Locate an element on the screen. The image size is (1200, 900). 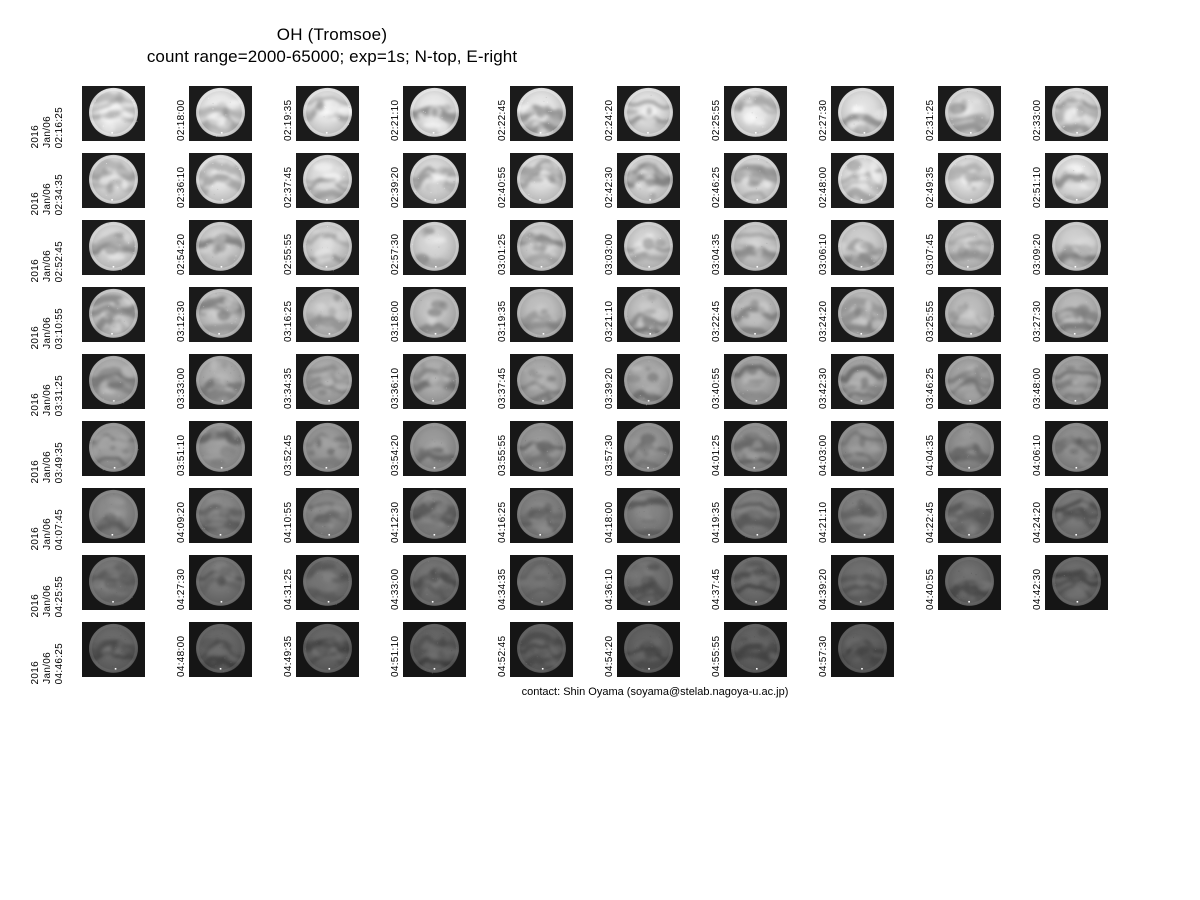
airglow-image-cell: 04:39:20 is located at coordinates (856, 582).